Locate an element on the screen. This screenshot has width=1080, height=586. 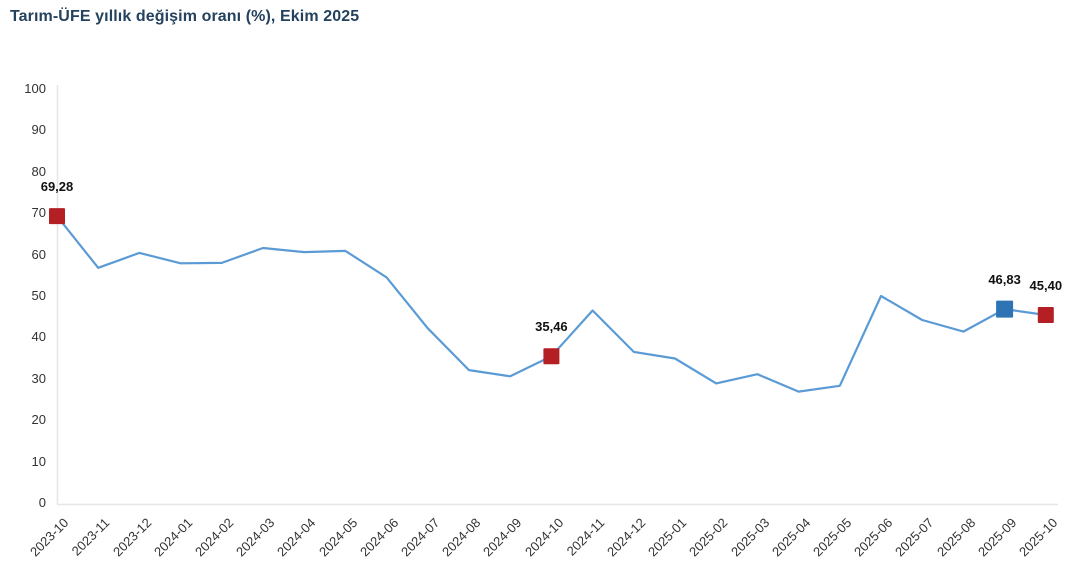
data-point-label-2025-09: 46,83 is located at coordinates (1004, 280).